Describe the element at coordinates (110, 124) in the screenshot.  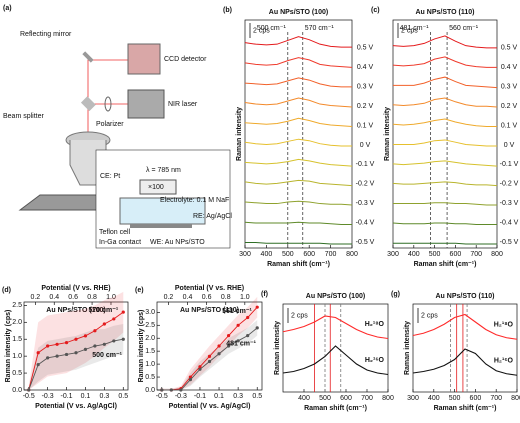
I see `label: Polarizer` at that location.